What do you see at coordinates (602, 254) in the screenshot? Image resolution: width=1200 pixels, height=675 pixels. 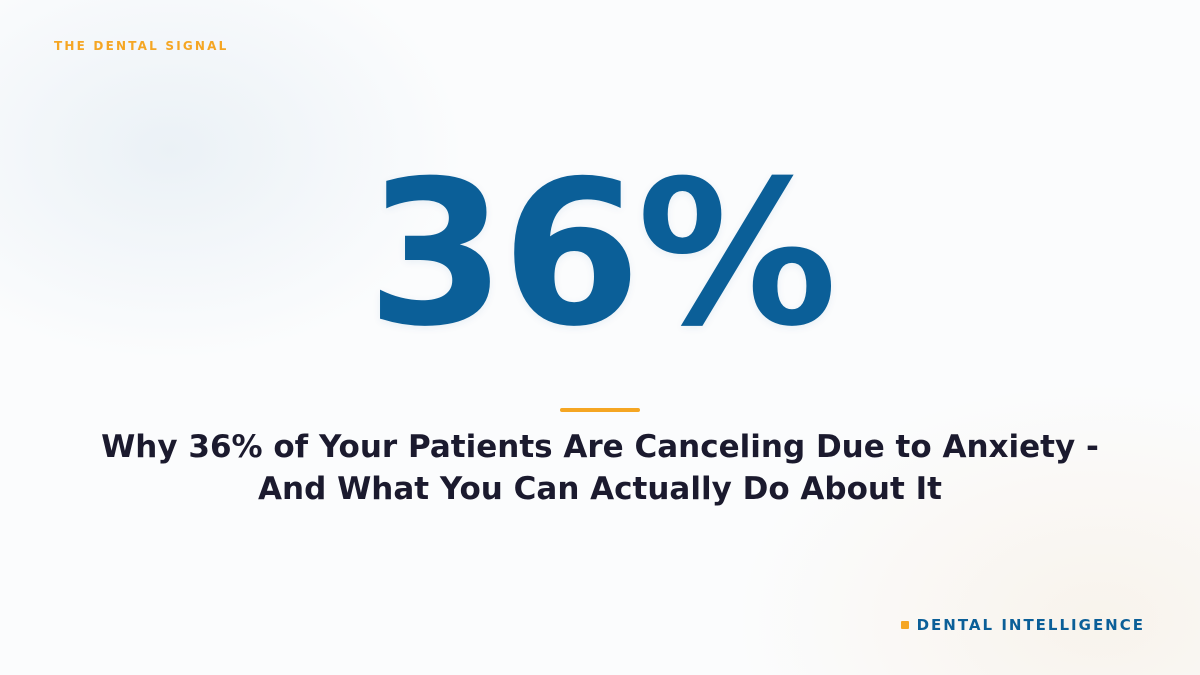 I see `stat-value: 36%` at bounding box center [602, 254].